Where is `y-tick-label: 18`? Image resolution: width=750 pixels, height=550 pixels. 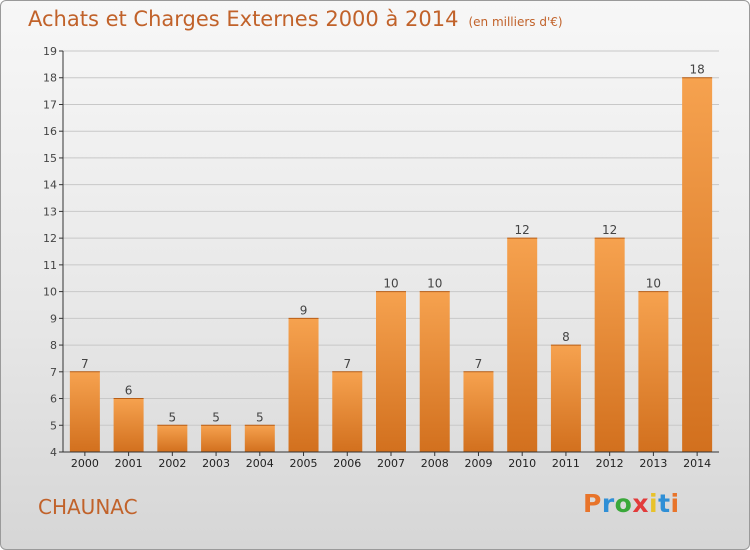 y-tick-label: 18 is located at coordinates (50, 78).